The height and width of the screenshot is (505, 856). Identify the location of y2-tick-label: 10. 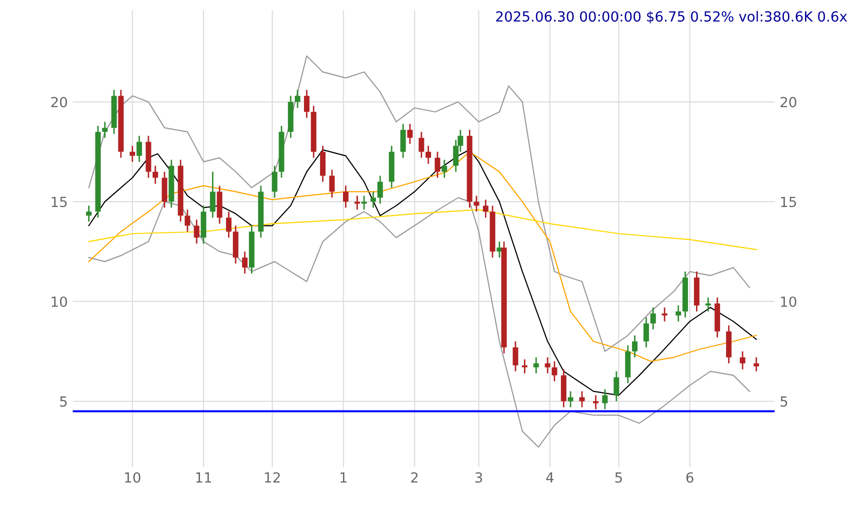
(788, 301).